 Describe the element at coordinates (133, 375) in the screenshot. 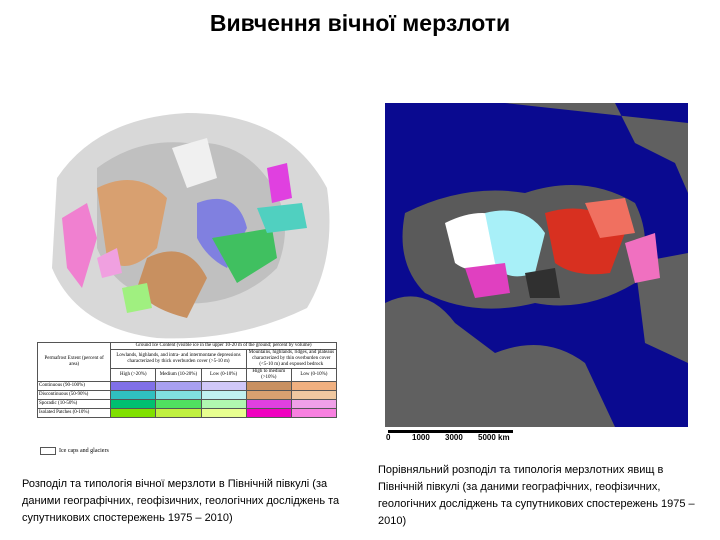

I see `legend-column: High (>20%)` at that location.